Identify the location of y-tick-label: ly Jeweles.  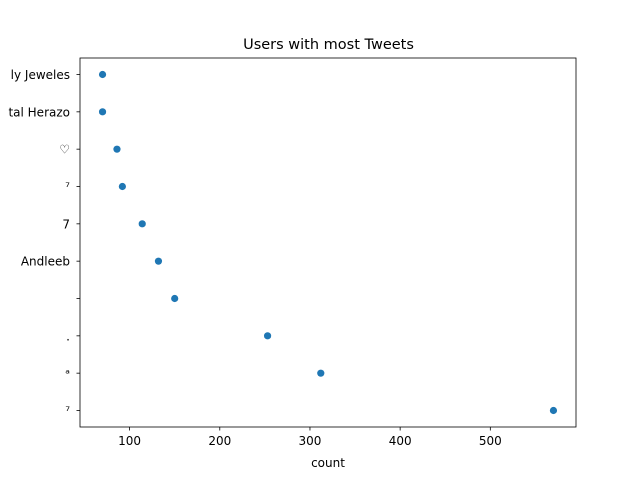
(40, 75).